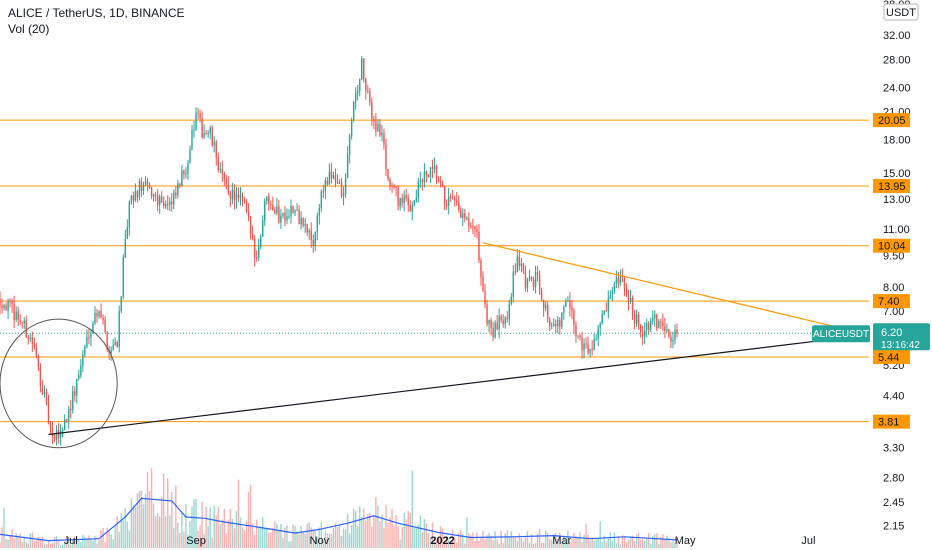 The height and width of the screenshot is (550, 932). What do you see at coordinates (897, 141) in the screenshot?
I see `price-tick-label: 18.00` at bounding box center [897, 141].